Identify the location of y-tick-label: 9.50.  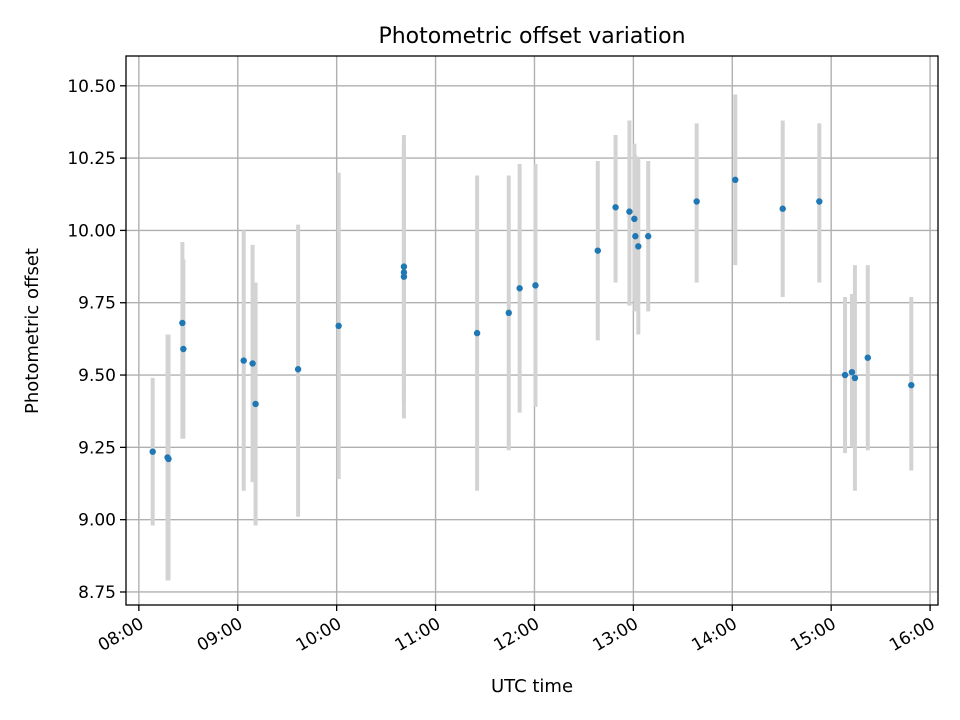
(97, 376).